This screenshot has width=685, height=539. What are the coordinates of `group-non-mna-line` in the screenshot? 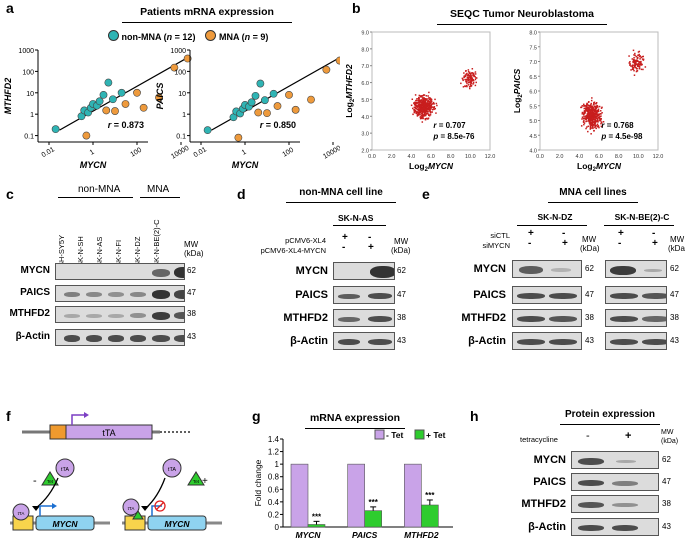 It's located at (95, 197).